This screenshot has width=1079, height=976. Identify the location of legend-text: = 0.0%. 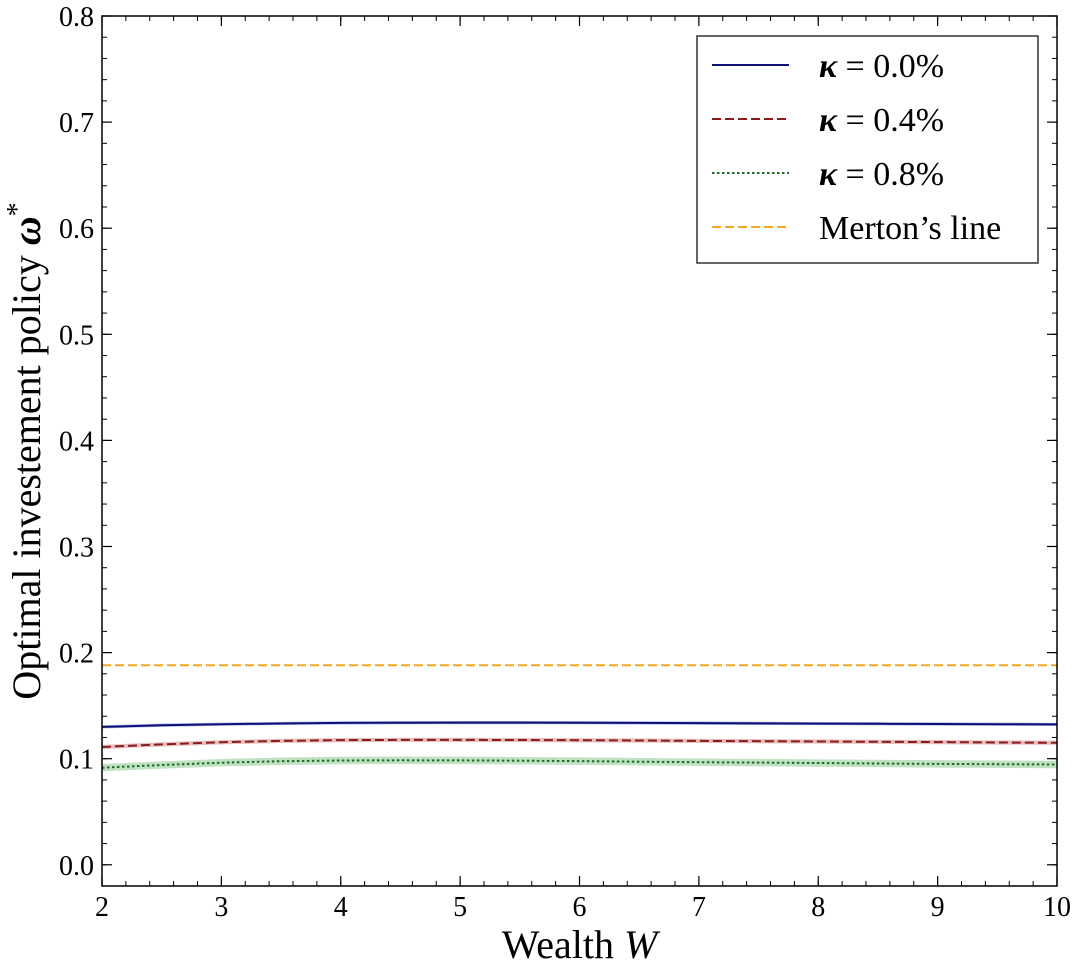
(890, 66).